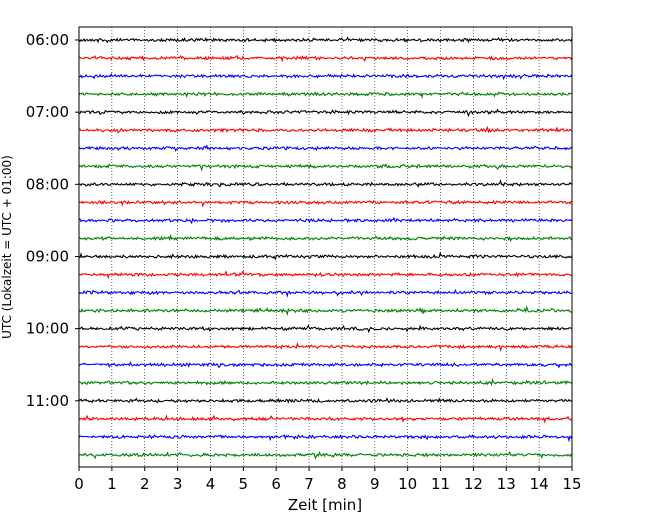 The width and height of the screenshot is (650, 520). Describe the element at coordinates (571, 484) in the screenshot. I see `x-tick-label: 15` at that location.